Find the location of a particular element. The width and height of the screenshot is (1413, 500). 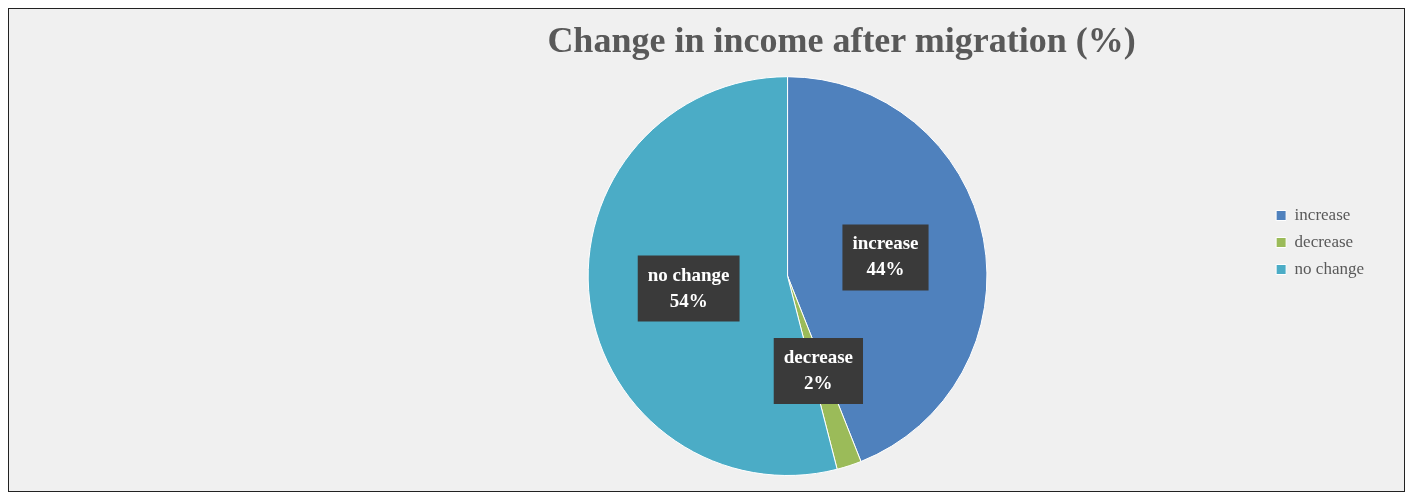

legend-label: no change is located at coordinates (1329, 268).